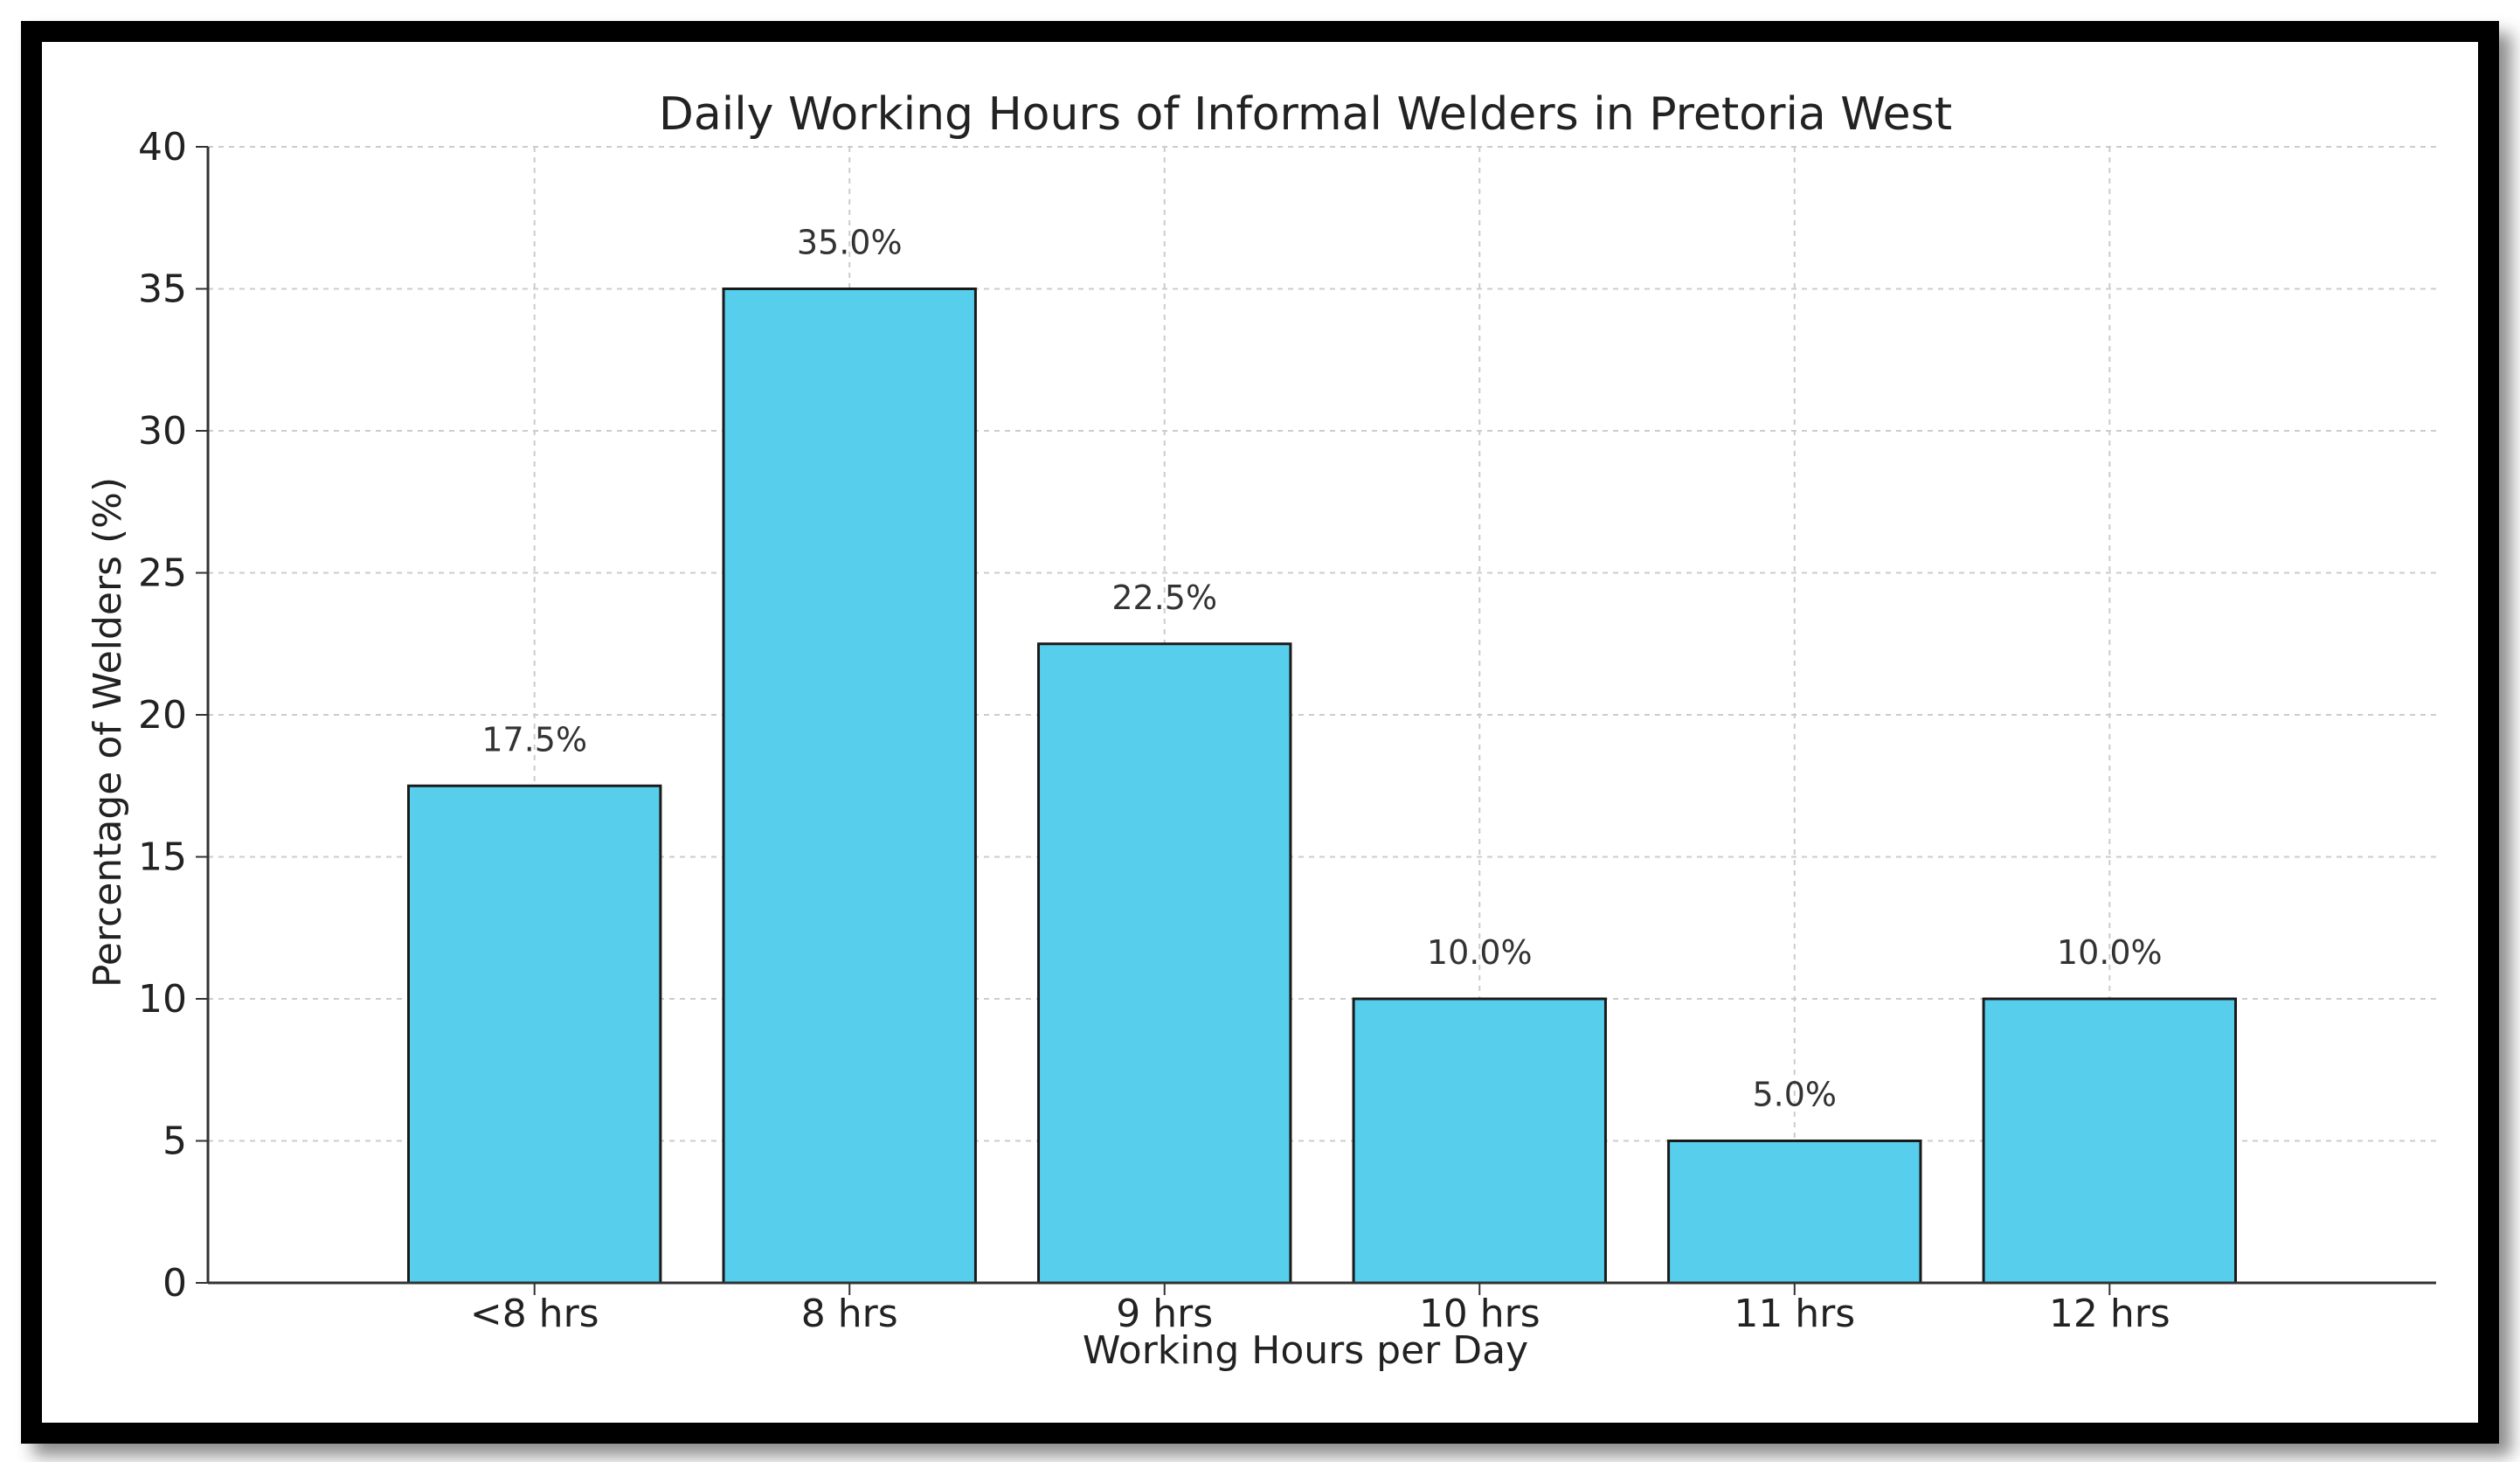 This screenshot has width=2520, height=1462. What do you see at coordinates (534, 739) in the screenshot?
I see `bar-value-label: 17.5%` at bounding box center [534, 739].